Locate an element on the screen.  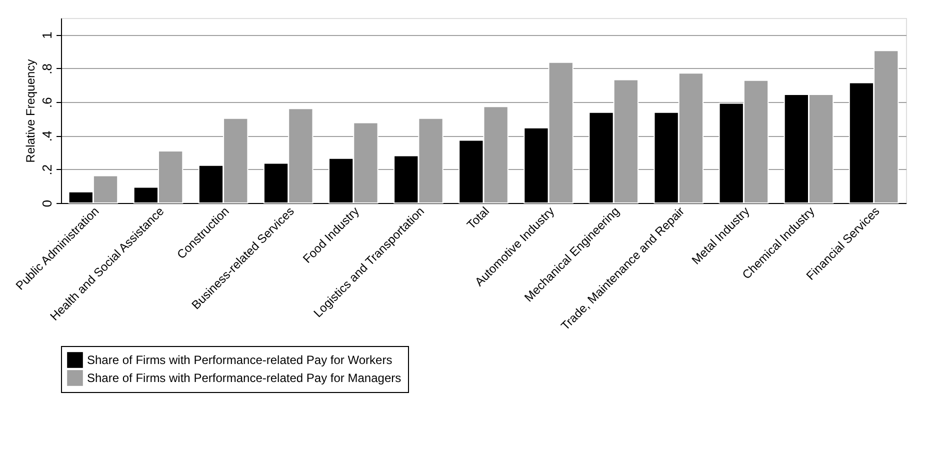
legend-label: Share of Firms with Performance-related Pay for Managers is located at coordinates (244, 378).